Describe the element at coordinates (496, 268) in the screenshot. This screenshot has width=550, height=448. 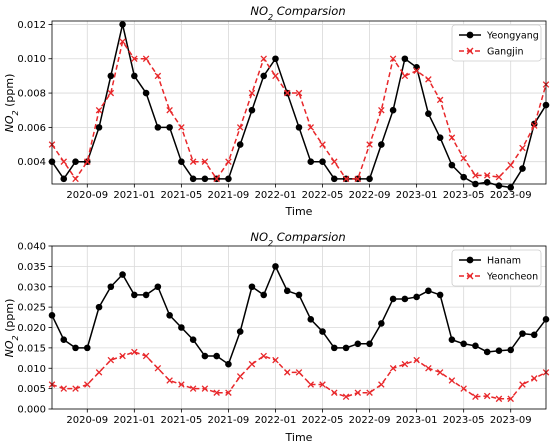
I see `legend: Hanam Yeoncheon` at that location.